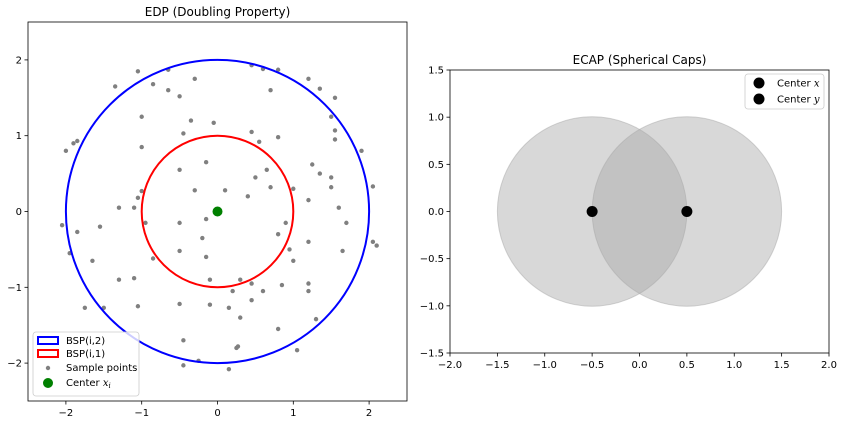 Image resolution: width=842 pixels, height=422 pixels. I want to click on x-tick-label: −1, so click(141, 413).